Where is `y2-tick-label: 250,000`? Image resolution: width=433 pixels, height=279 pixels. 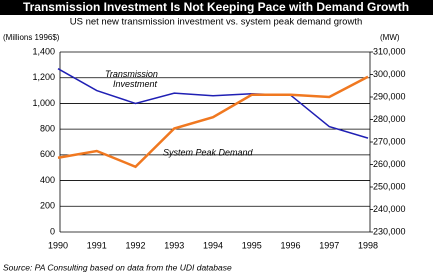 y2-tick-label: 250,000 is located at coordinates (389, 186).